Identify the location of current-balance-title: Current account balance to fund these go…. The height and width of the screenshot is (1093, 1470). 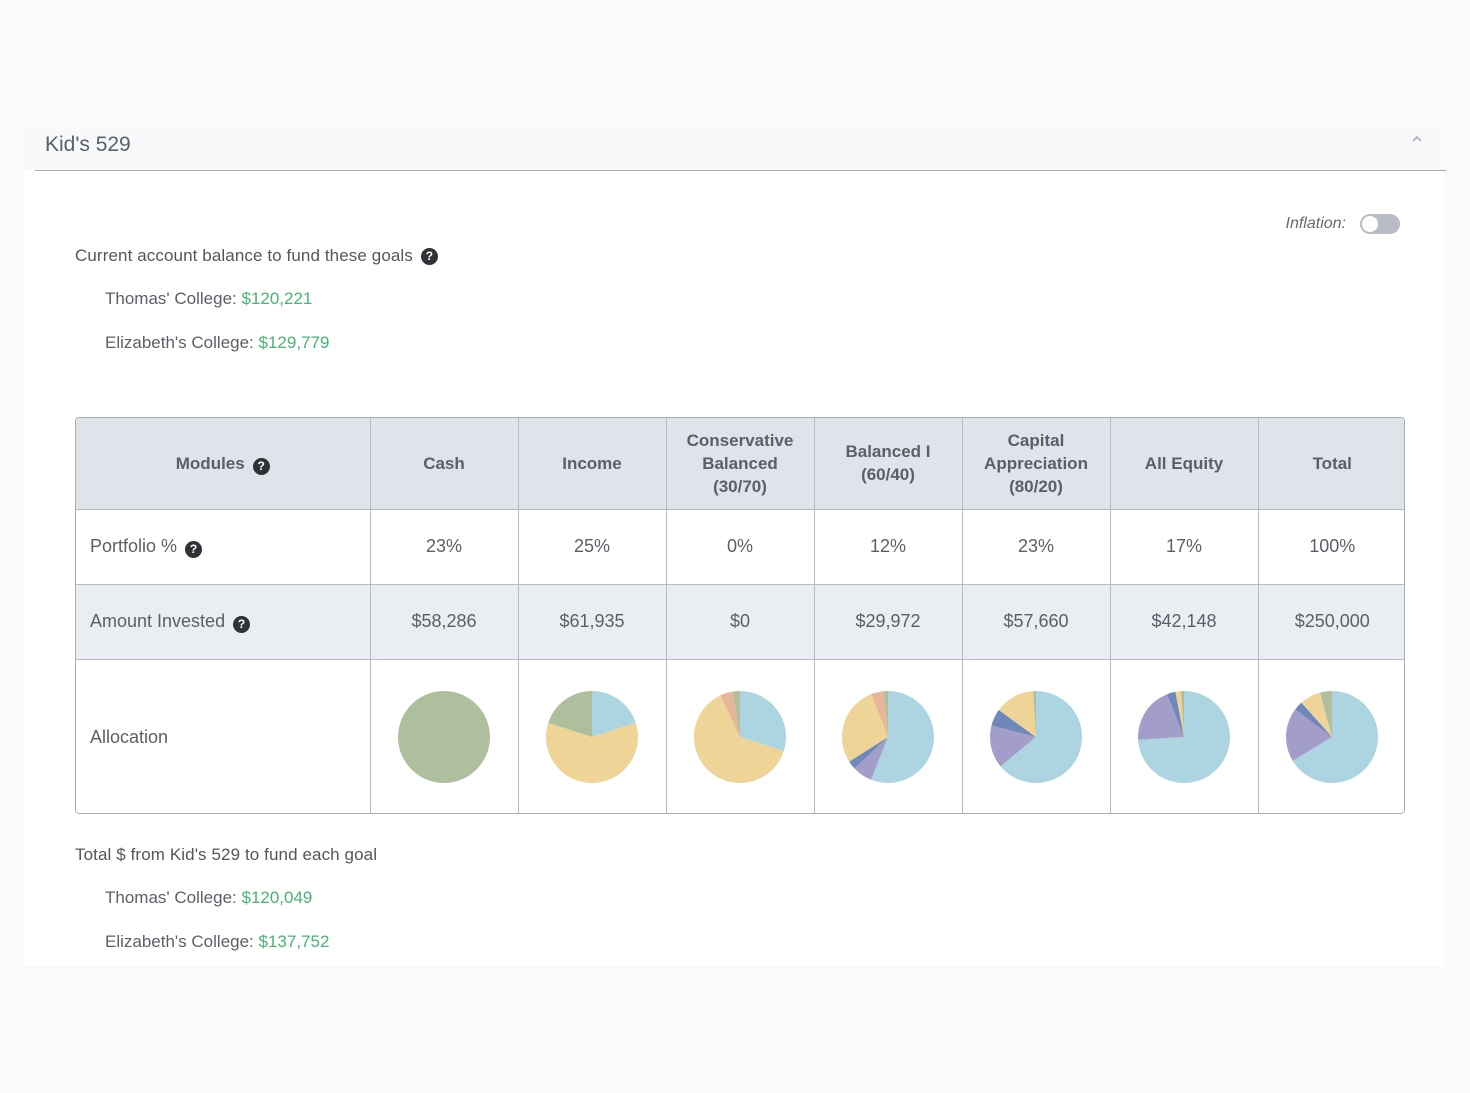
(256, 256).